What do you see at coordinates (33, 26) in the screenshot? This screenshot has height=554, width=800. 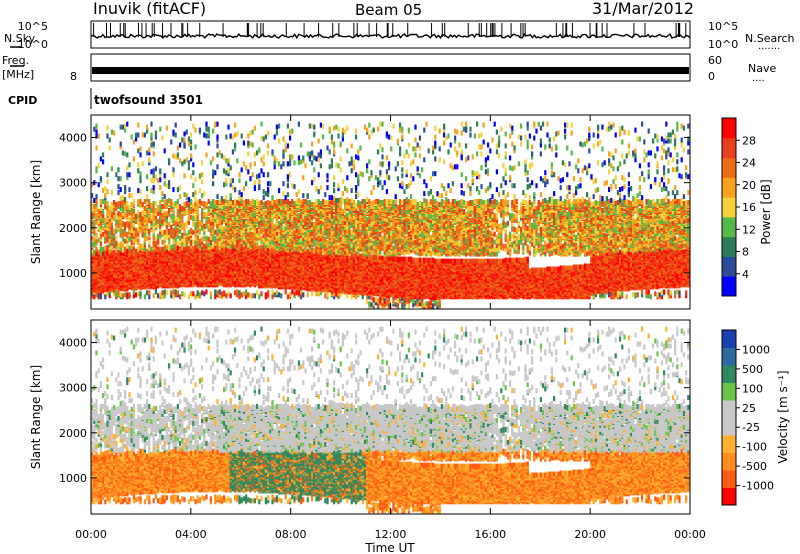 I see `noise-left-tick-top: 10^5` at bounding box center [33, 26].